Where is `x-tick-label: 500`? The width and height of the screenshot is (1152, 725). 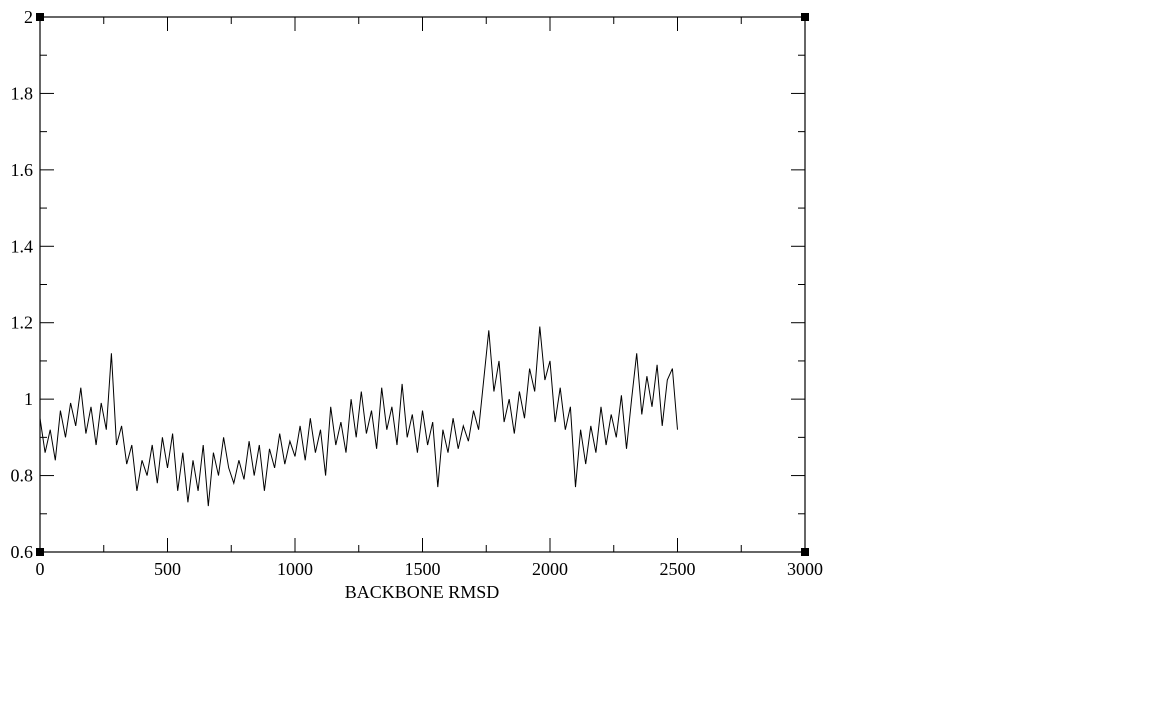 x-tick-label: 500 is located at coordinates (167, 569).